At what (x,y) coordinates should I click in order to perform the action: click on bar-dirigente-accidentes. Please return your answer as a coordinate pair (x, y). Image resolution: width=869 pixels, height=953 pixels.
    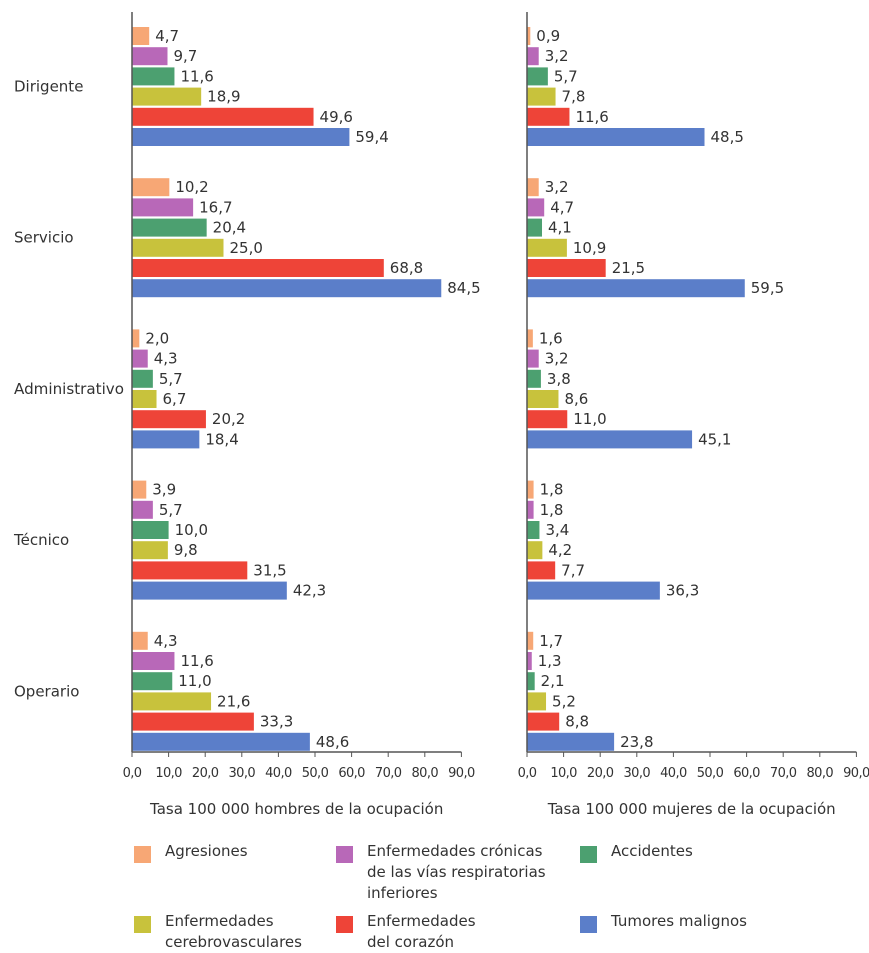
    Looking at the image, I should click on (537, 76).